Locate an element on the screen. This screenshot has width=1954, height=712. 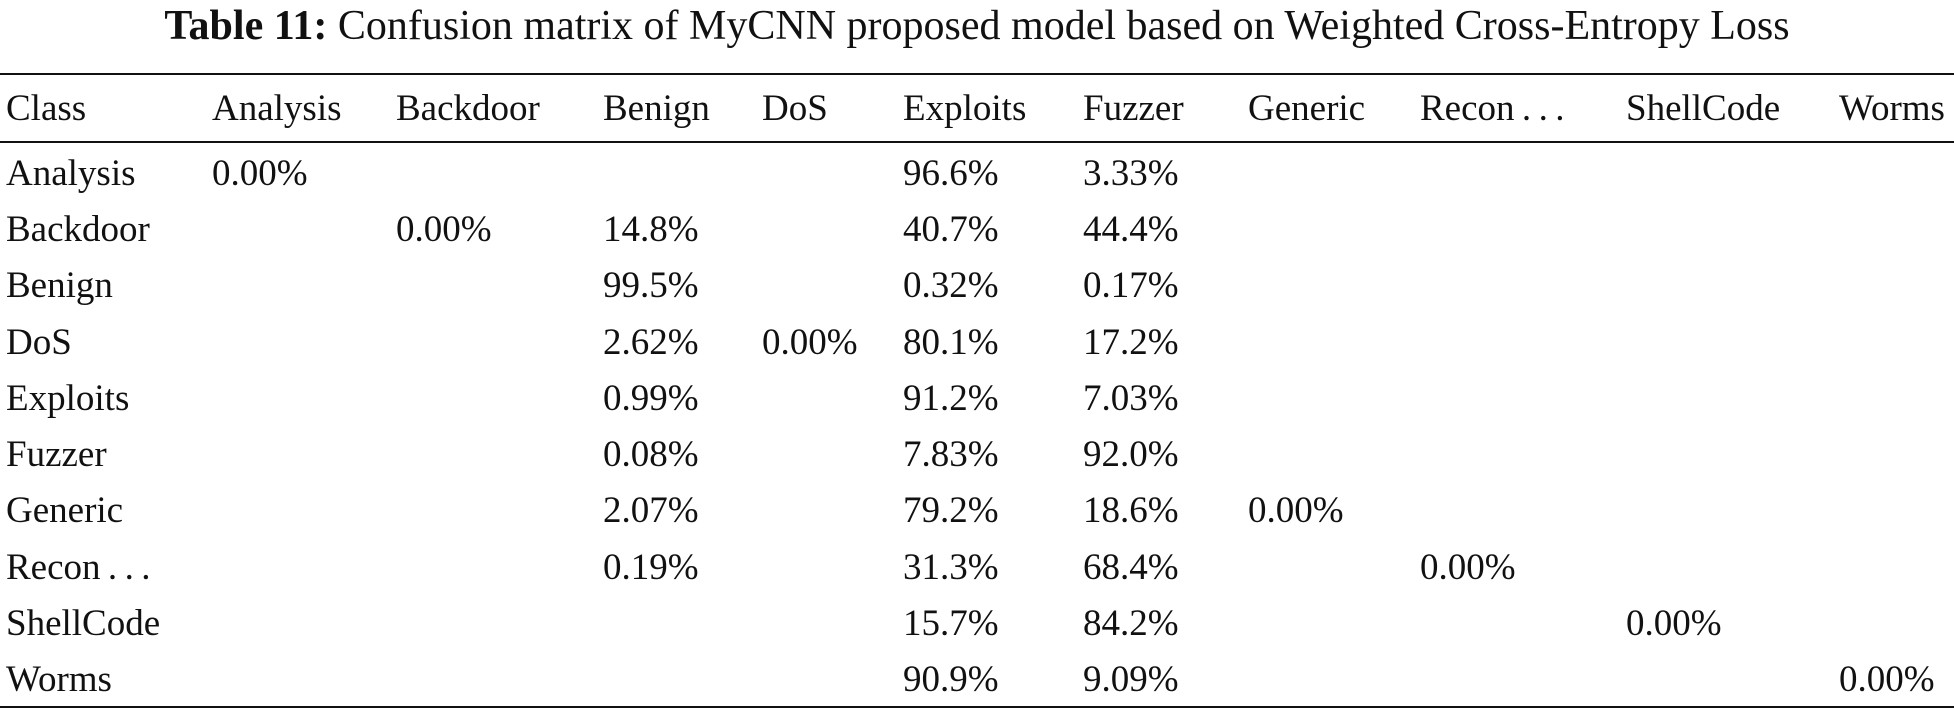
table-caption-label: Table 11: is located at coordinates (246, 26).